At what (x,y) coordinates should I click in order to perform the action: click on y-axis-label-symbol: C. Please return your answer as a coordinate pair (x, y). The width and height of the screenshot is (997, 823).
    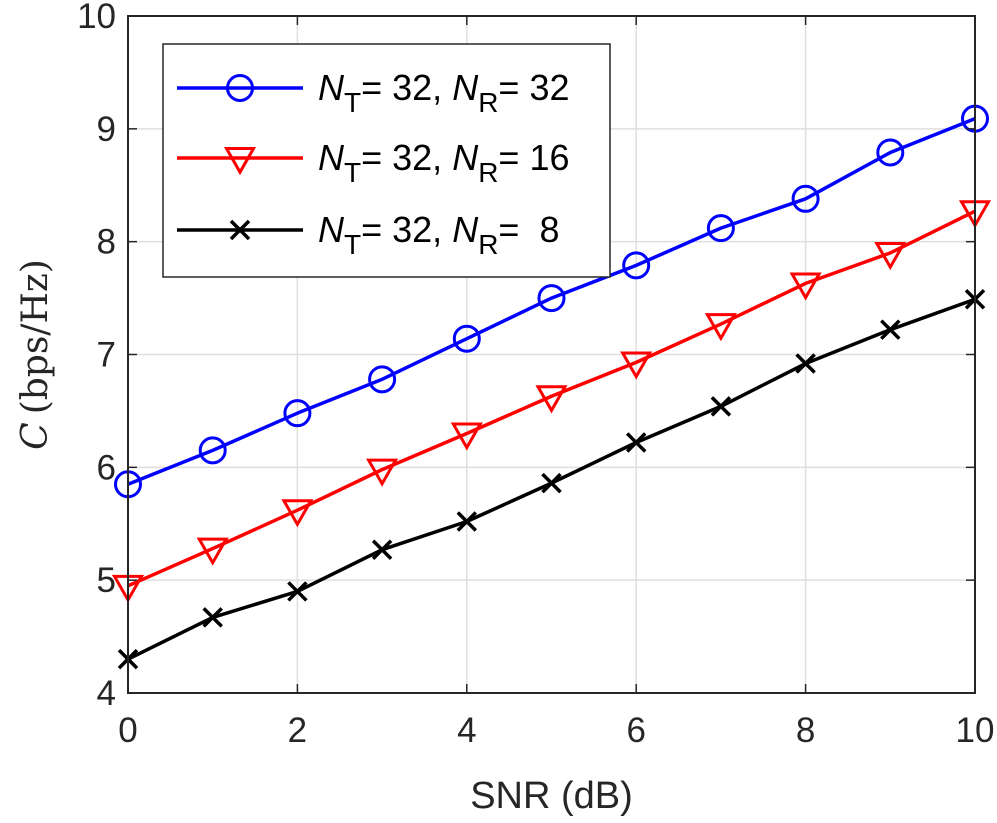
    Looking at the image, I should click on (35, 436).